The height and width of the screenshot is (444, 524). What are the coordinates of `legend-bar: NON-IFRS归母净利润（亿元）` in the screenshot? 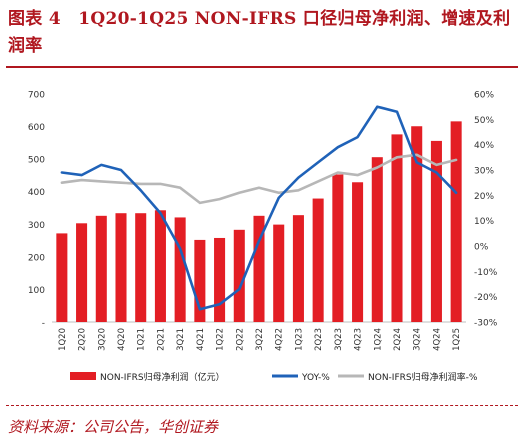 It's located at (147, 377).